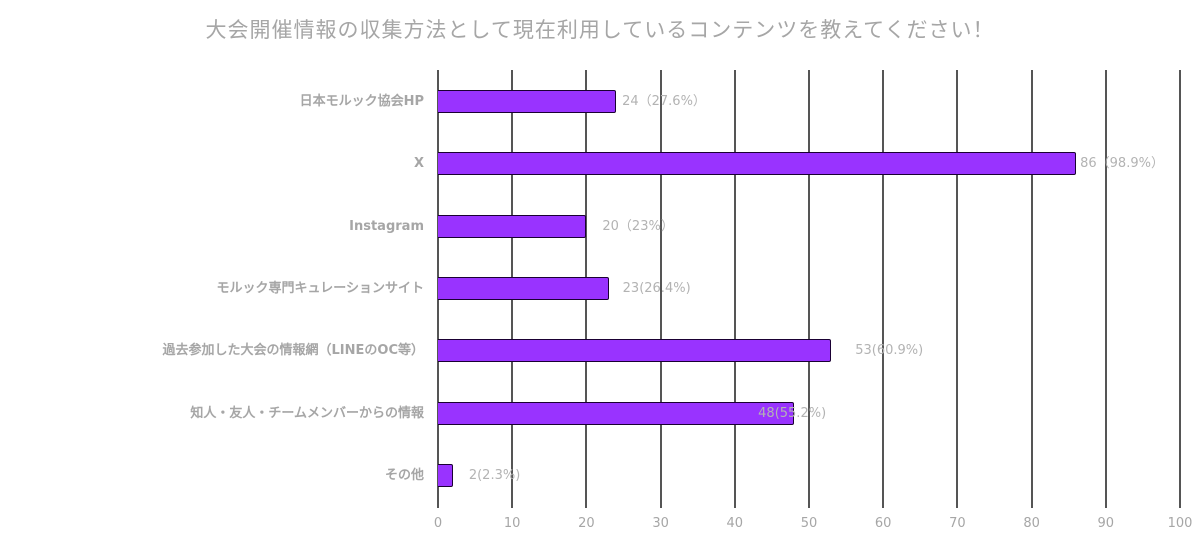 The image size is (1200, 539). I want to click on category-label: 過去参加した大会の情報網（LINEのOC等）, so click(293, 351).